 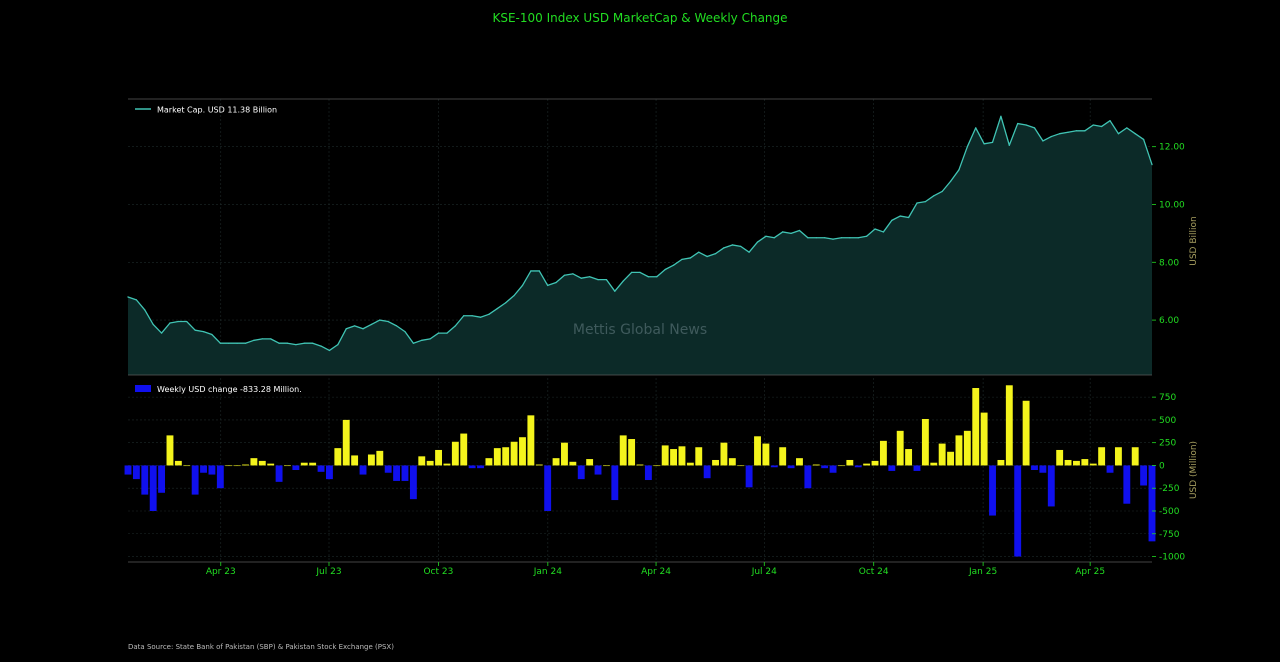 I want to click on weekly-change-legend: Weekly USD change -833.28 Million., so click(x=218, y=389).